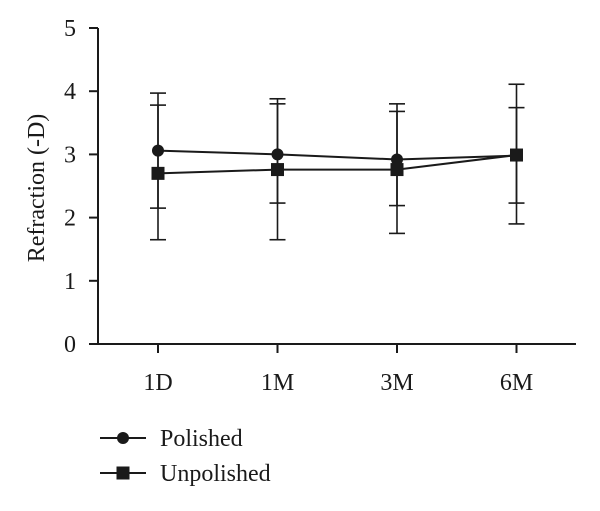 This screenshot has height=511, width=600. Describe the element at coordinates (123, 438) in the screenshot. I see `legend-marker-circle` at that location.